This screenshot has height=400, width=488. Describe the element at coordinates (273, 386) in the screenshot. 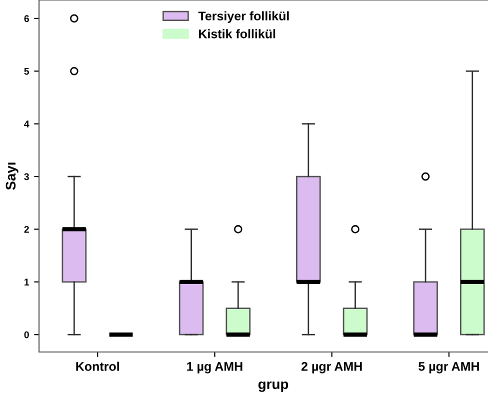

I see `x-axis-title: grup` at that location.